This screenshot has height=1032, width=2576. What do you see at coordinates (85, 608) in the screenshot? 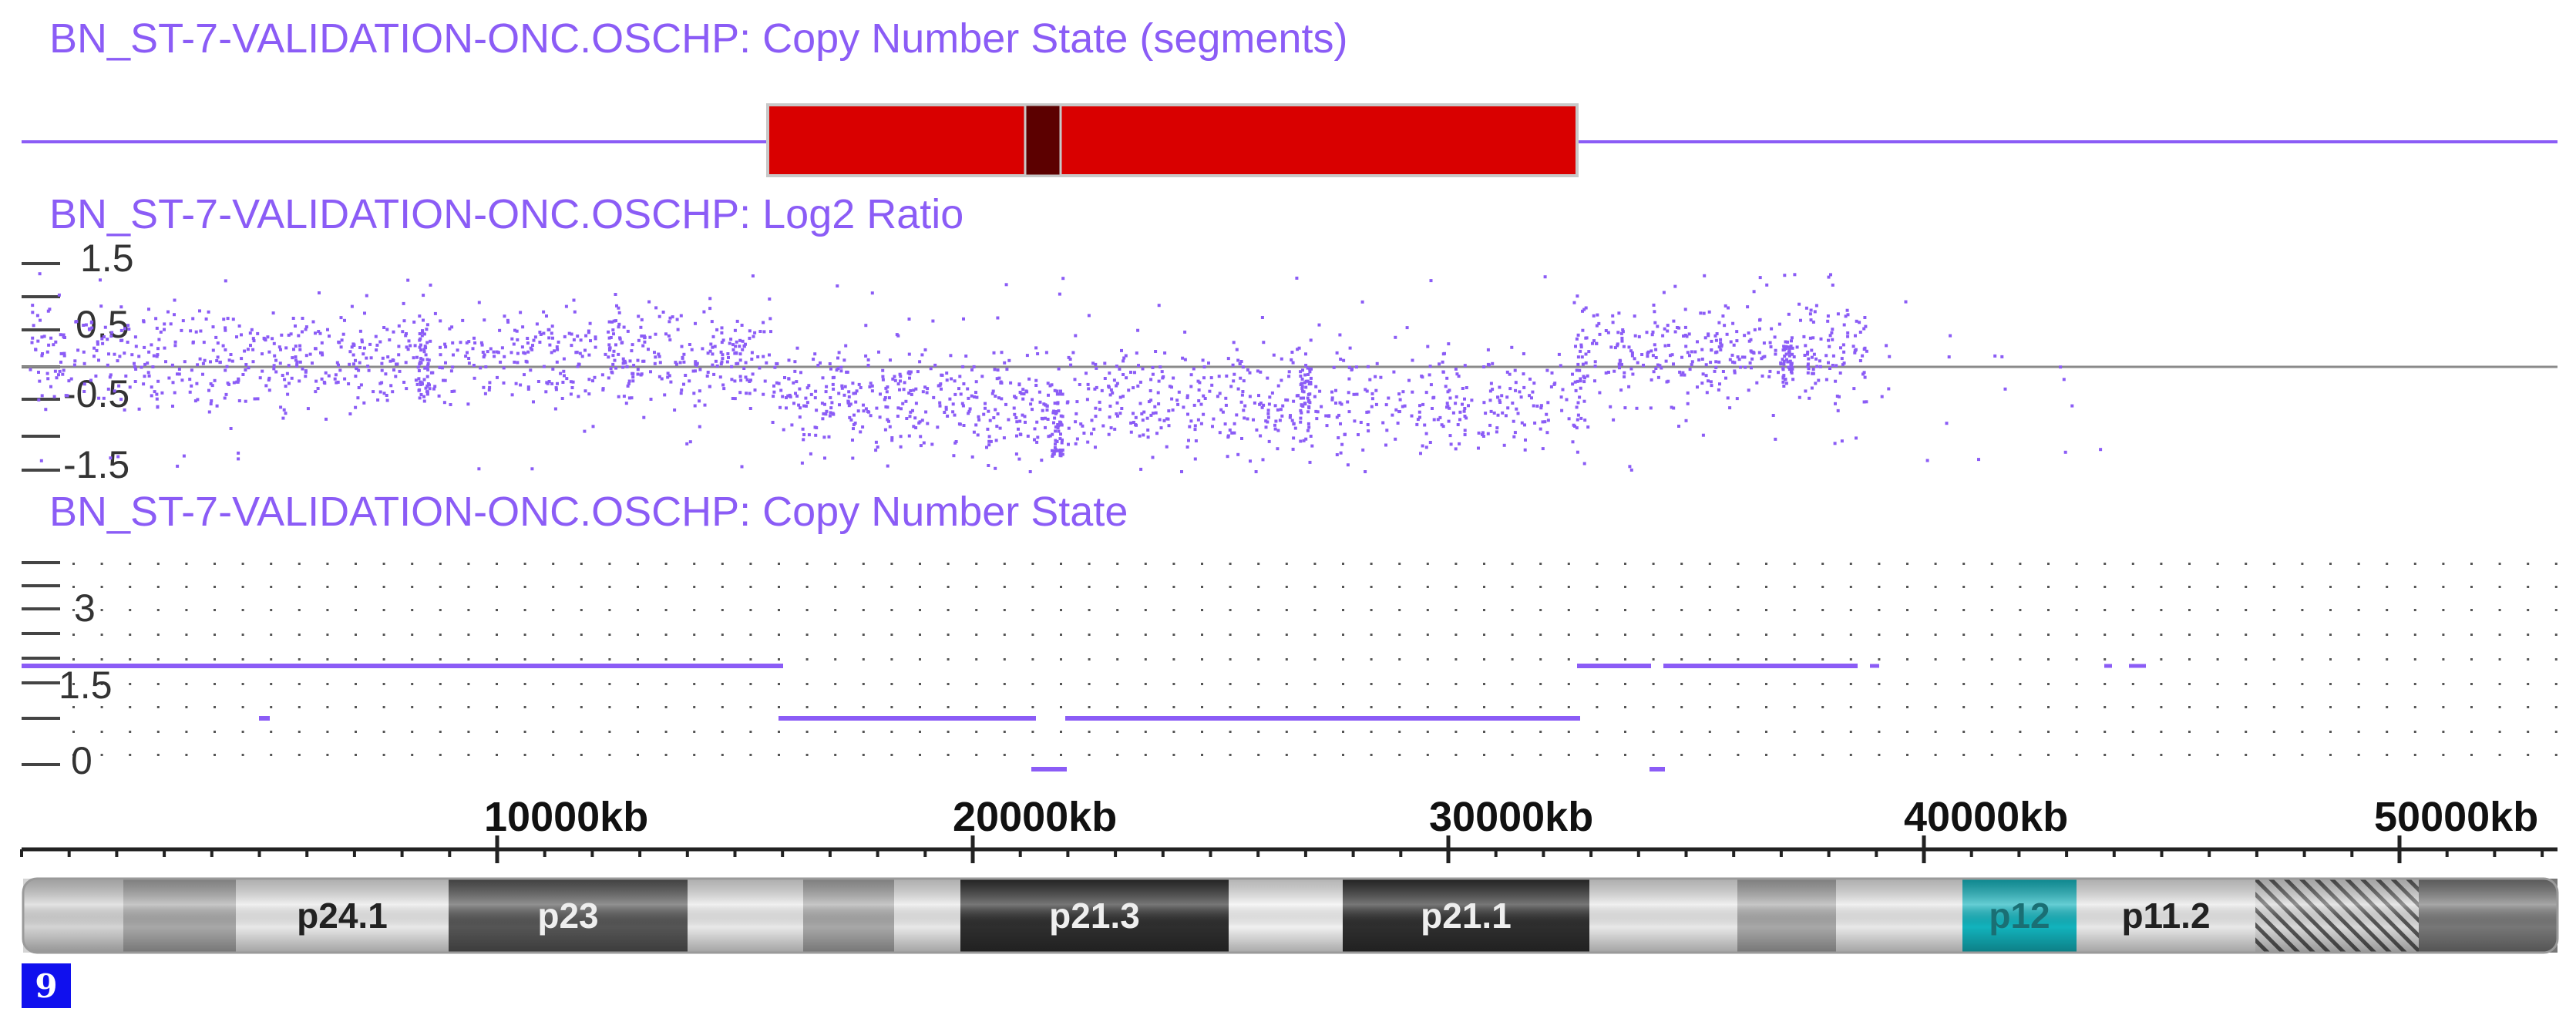
I see `cn-tick-label: 3` at bounding box center [85, 608].